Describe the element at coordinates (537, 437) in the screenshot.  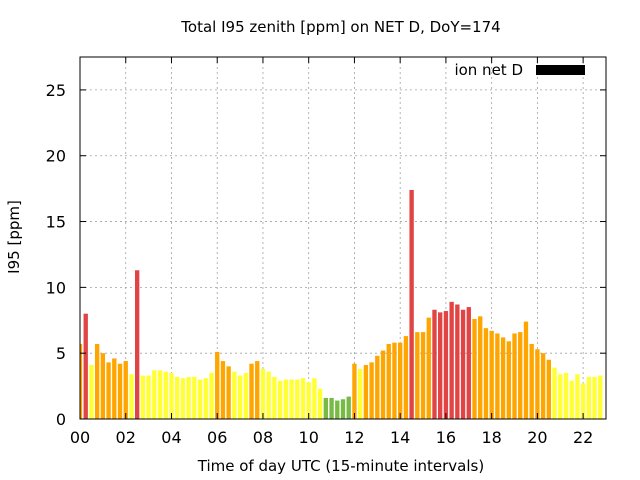
I see `x-tick-label: 20` at that location.